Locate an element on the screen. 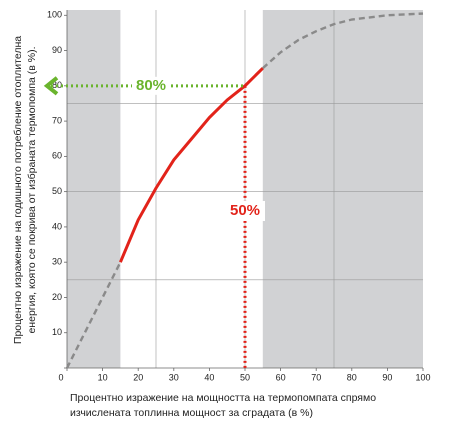 The width and height of the screenshot is (464, 435). x-tick-label: 100 is located at coordinates (422, 377).